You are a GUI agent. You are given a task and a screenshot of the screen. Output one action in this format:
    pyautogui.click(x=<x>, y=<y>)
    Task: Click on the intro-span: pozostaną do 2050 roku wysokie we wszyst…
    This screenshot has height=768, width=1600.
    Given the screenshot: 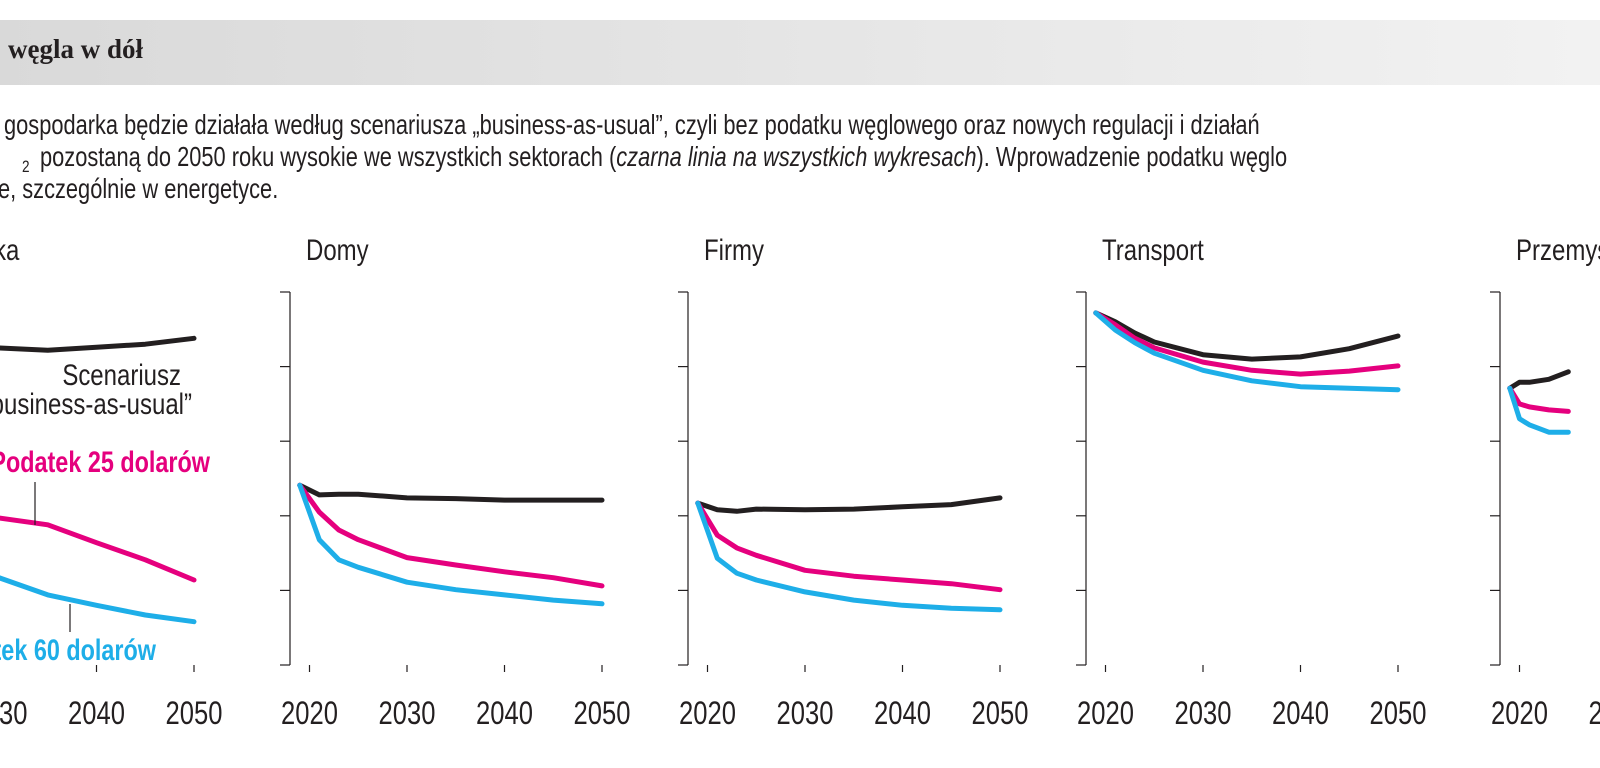 What is the action you would take?
    pyautogui.click(x=328, y=156)
    